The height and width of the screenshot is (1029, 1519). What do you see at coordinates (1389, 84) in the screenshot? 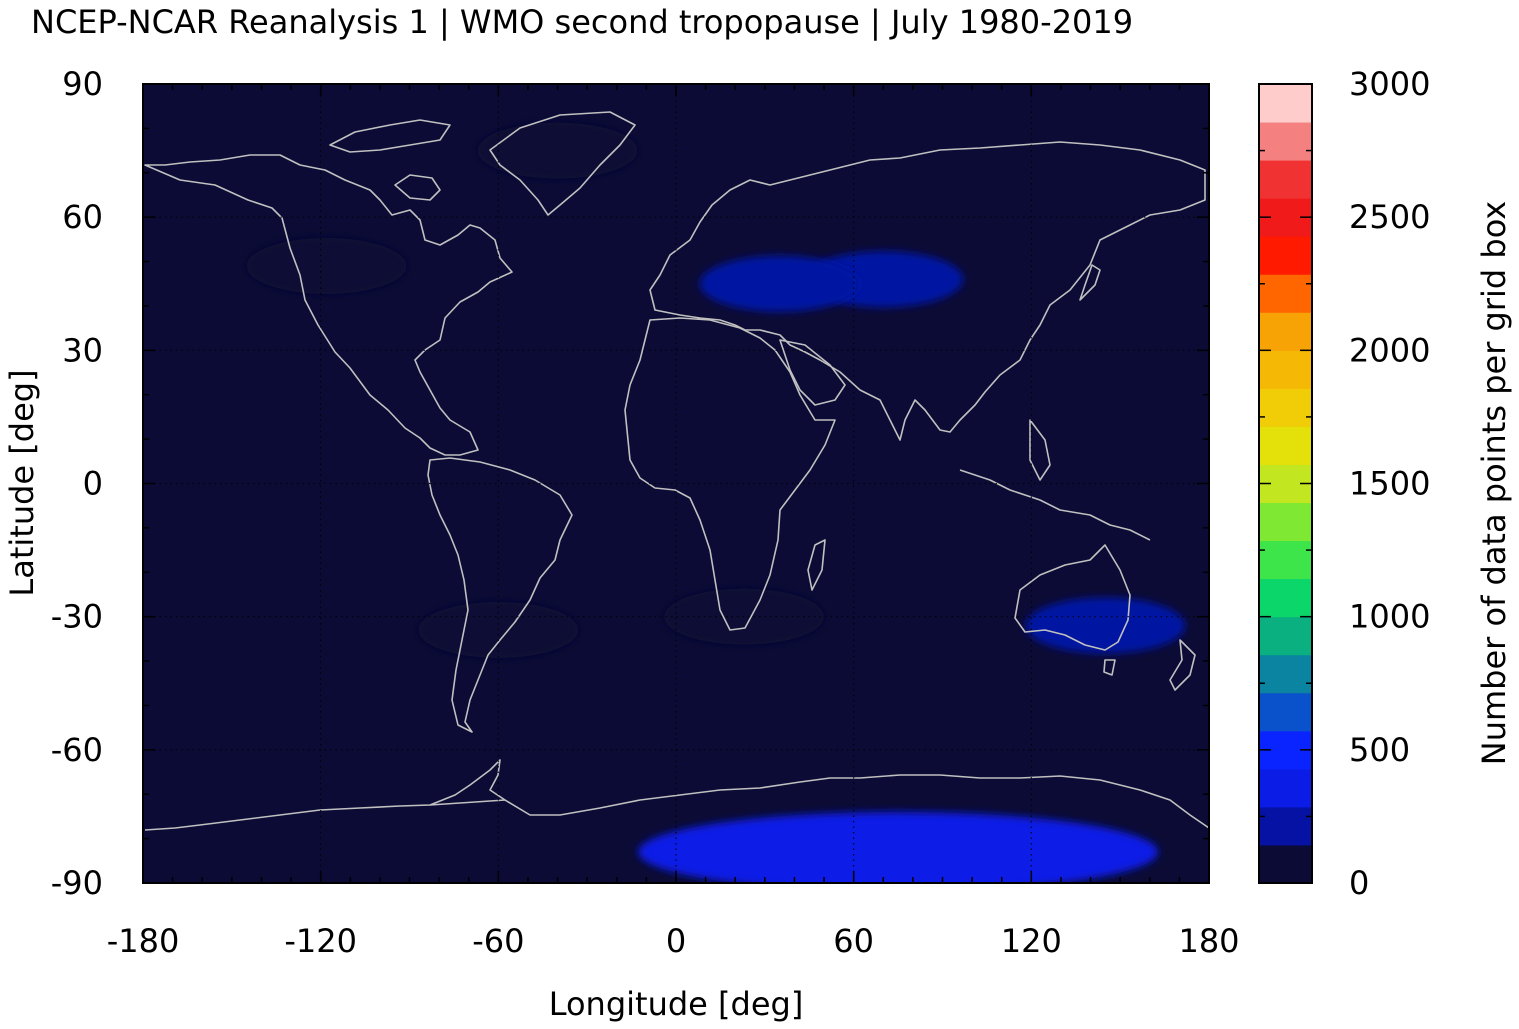
I see `colorbar-tick-label: 3000` at bounding box center [1389, 84].